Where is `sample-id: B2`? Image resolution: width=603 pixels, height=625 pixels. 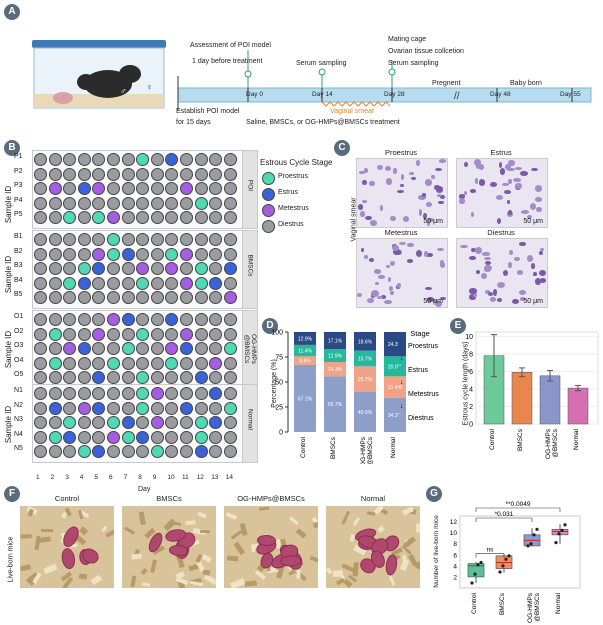 sample-id: B2 is located at coordinates (18, 251).